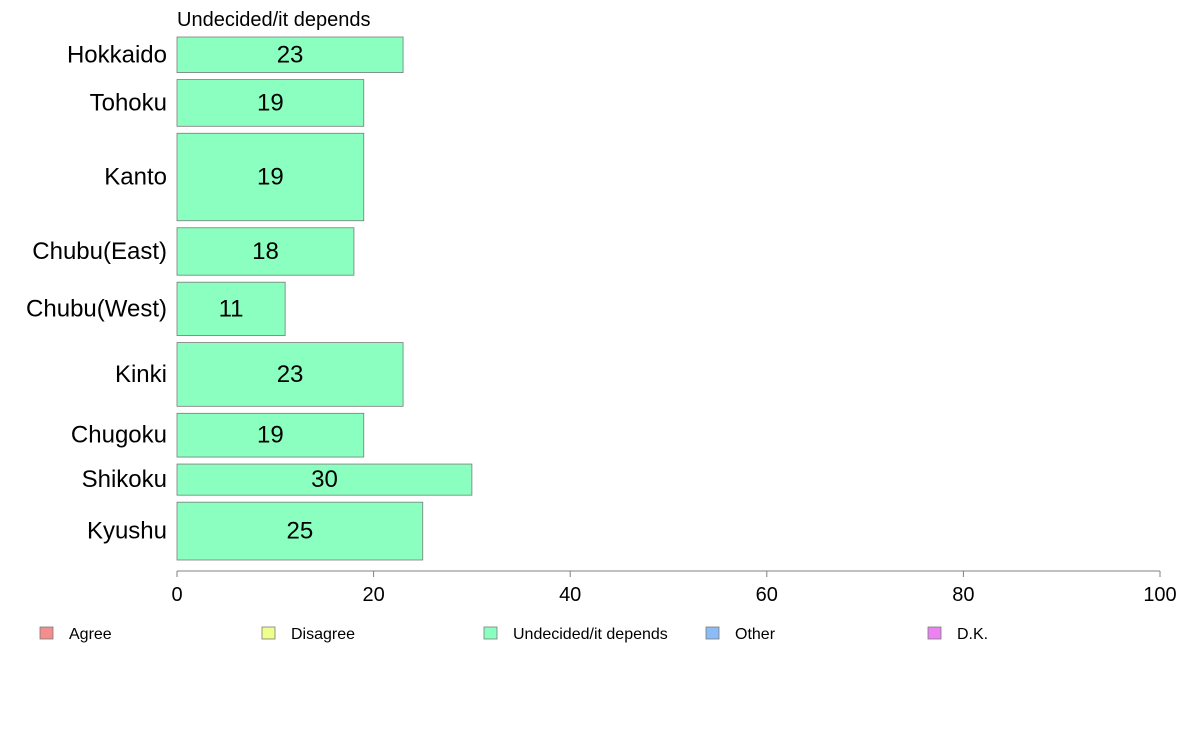 The height and width of the screenshot is (736, 1188). Describe the element at coordinates (176, 595) in the screenshot. I see `x-tick-label-0: 0` at that location.